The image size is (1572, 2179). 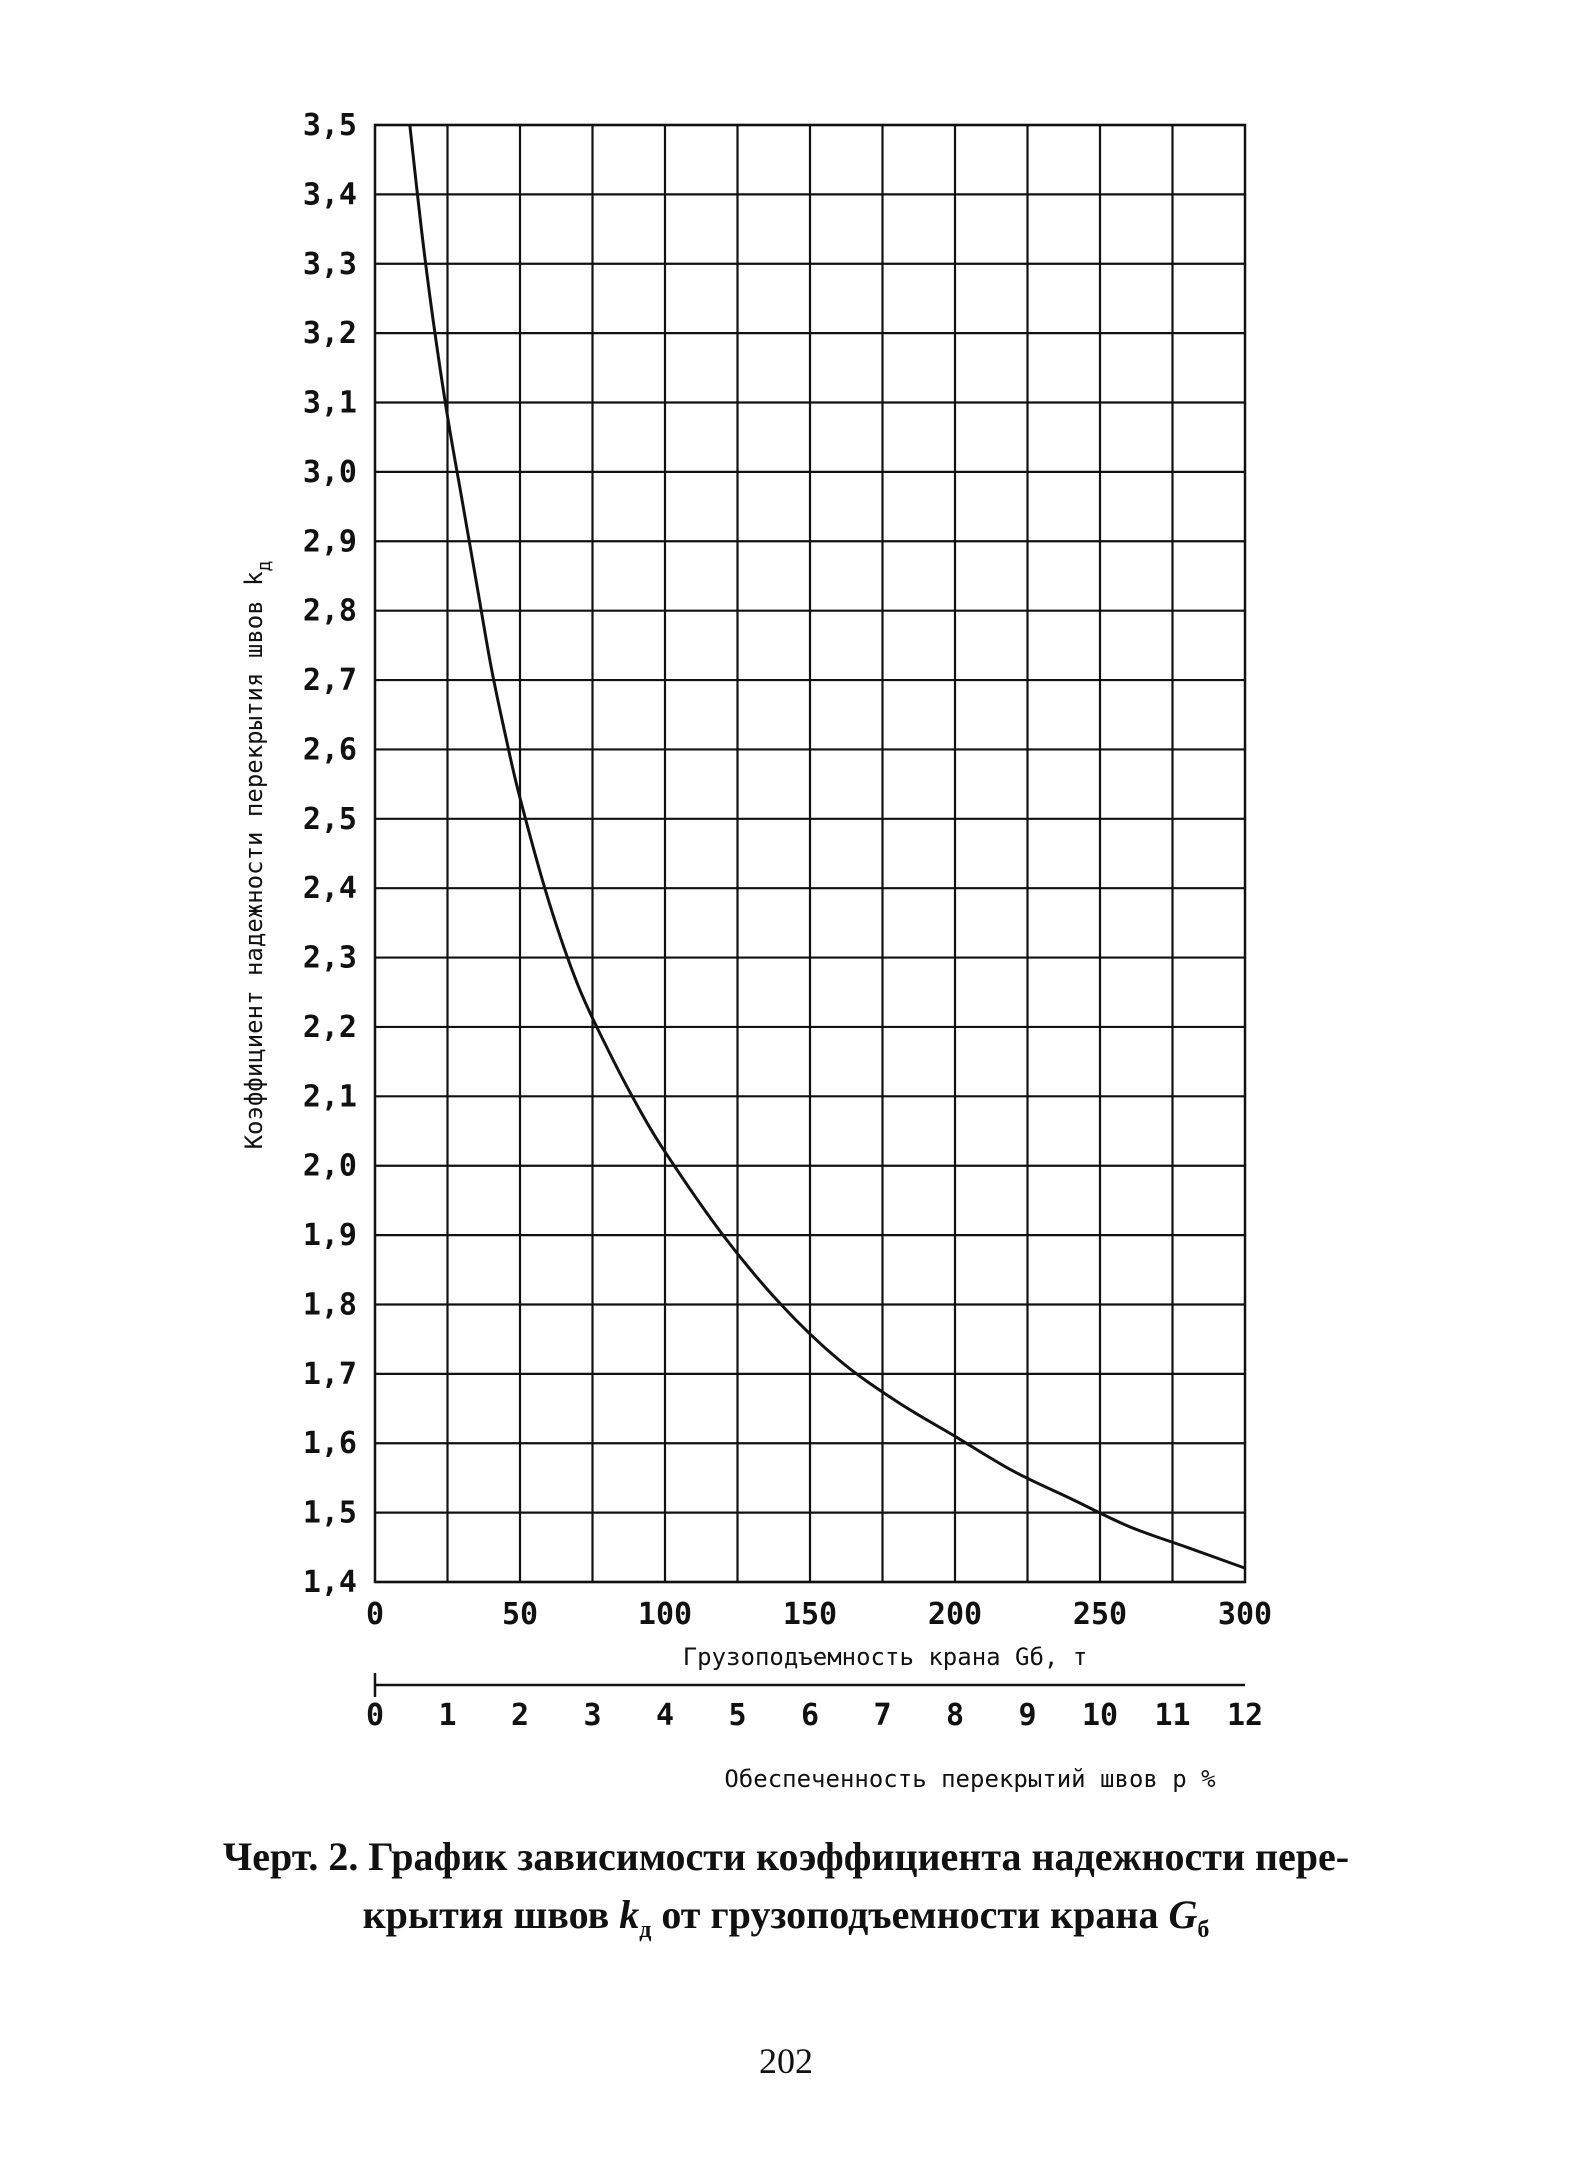 What do you see at coordinates (330, 1443) in the screenshot?
I see `y-tick-label: 1,6` at bounding box center [330, 1443].